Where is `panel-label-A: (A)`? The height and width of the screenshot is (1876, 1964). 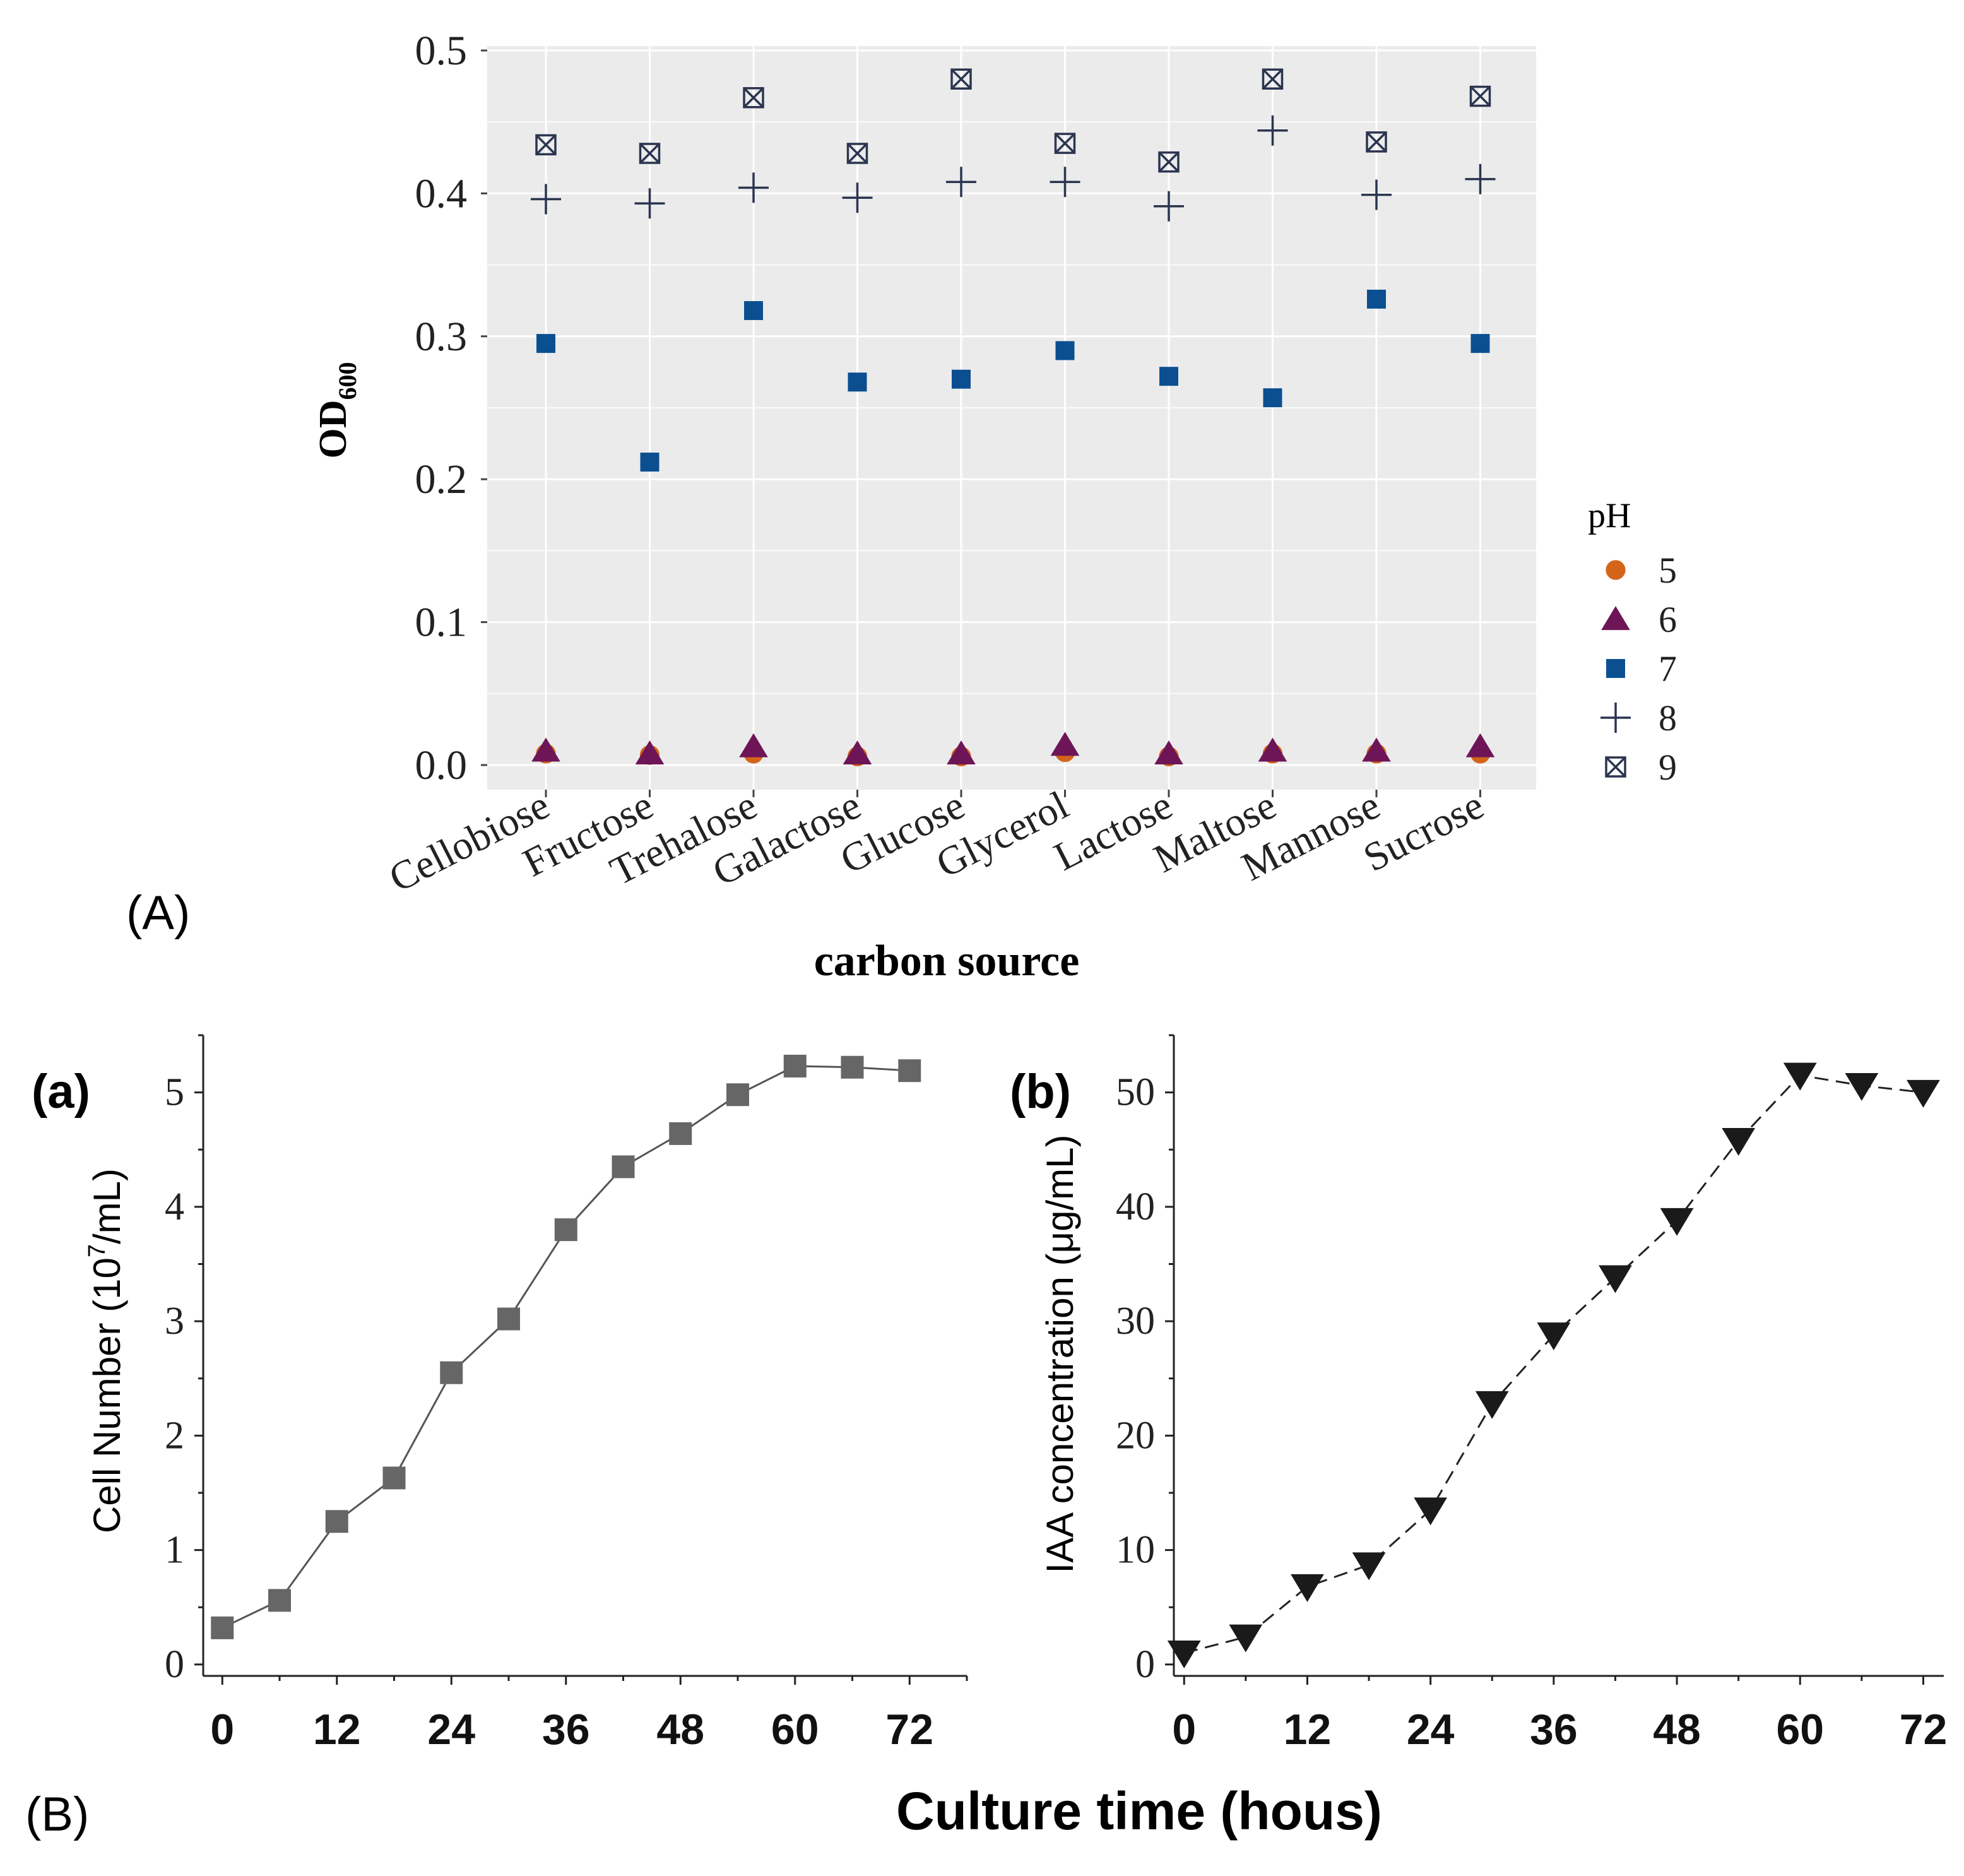
panel-label-A: (A) is located at coordinates (158, 913).